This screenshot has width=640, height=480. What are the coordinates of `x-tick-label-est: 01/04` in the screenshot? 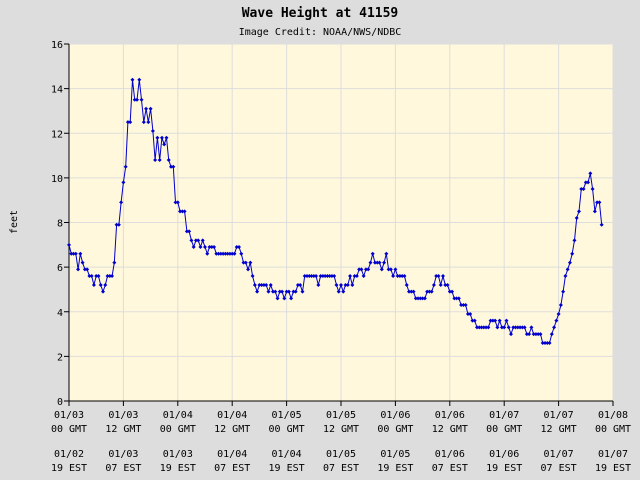 It's located at (232, 454).